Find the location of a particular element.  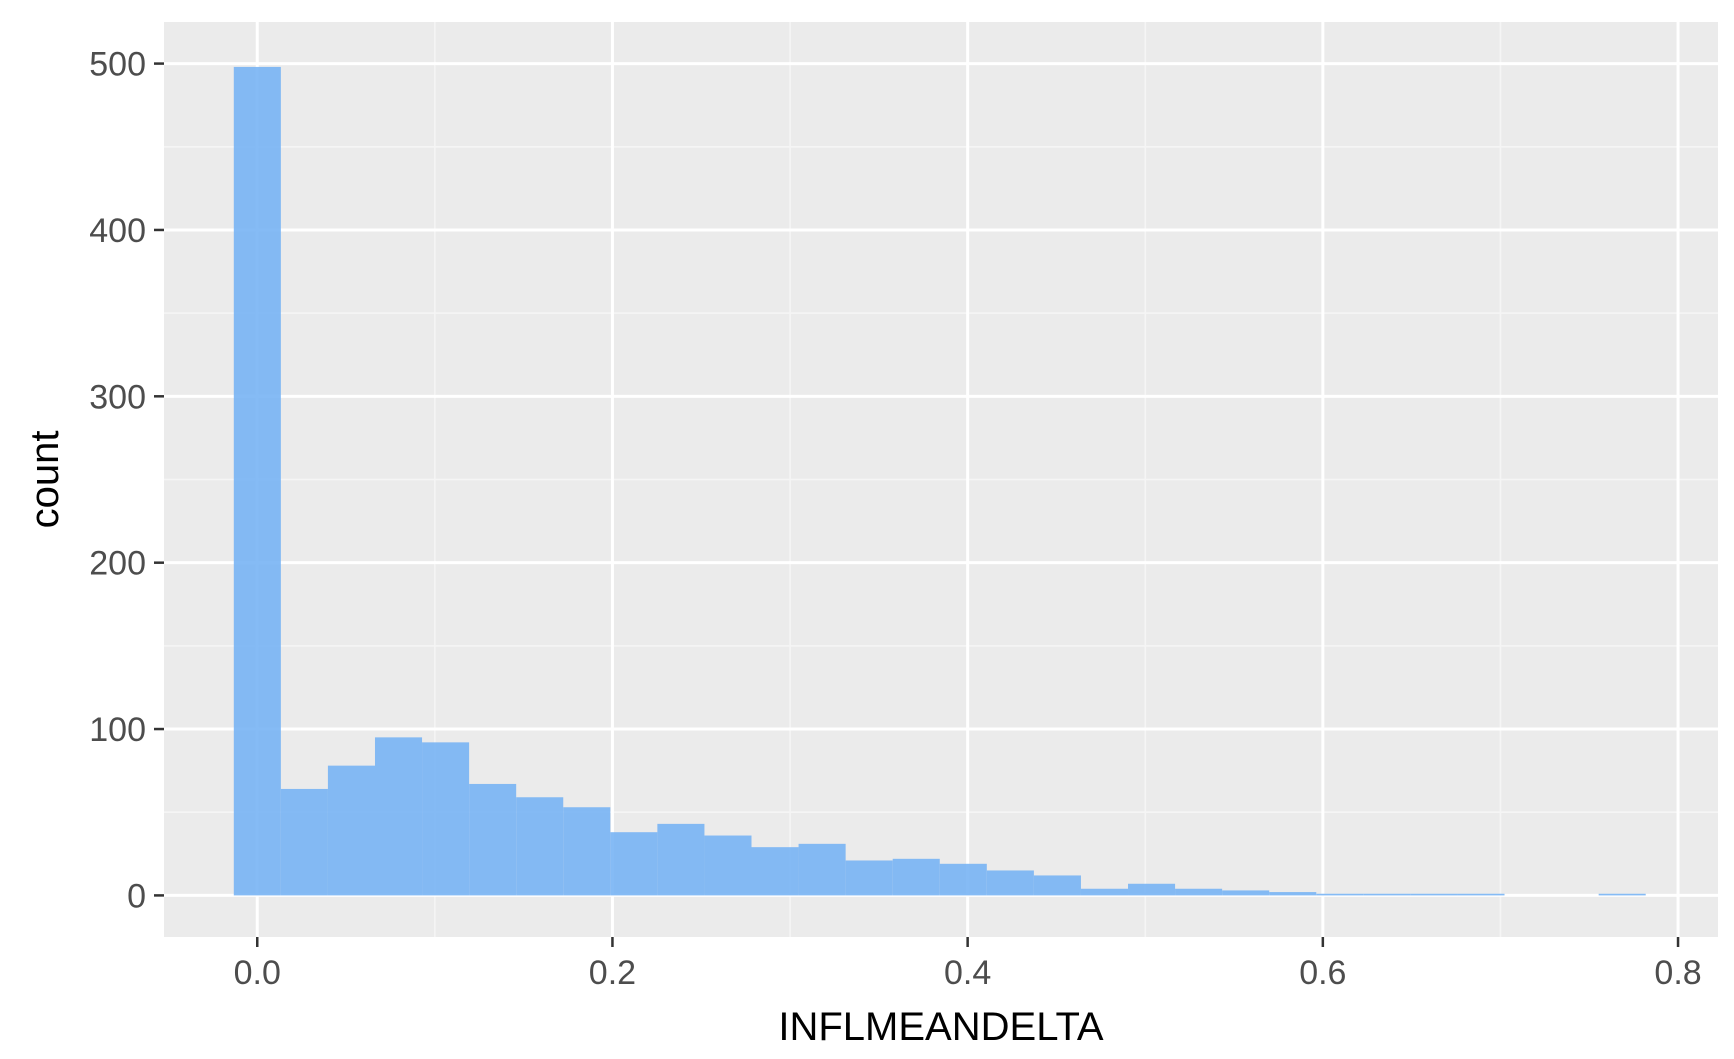

x-axis-title: INFLMEANDELTA is located at coordinates (941, 1027).